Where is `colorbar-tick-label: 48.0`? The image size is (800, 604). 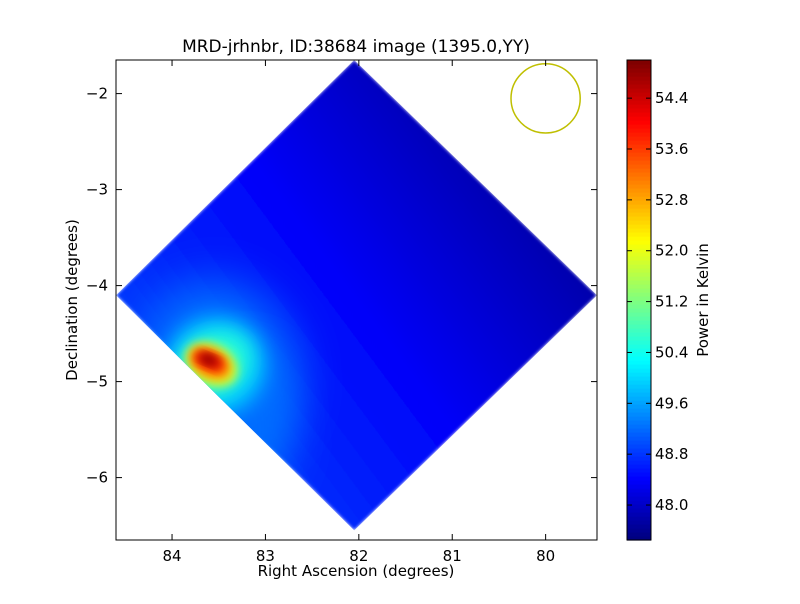
colorbar-tick-label: 48.0 is located at coordinates (671, 505).